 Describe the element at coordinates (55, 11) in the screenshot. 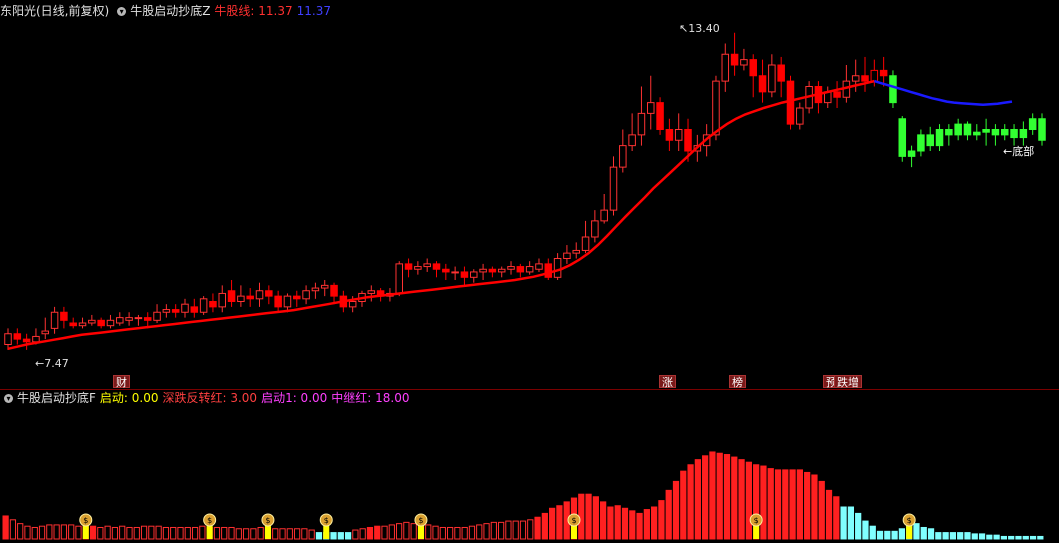

I see `stock-title: 东阳光(日线,前复权)` at that location.